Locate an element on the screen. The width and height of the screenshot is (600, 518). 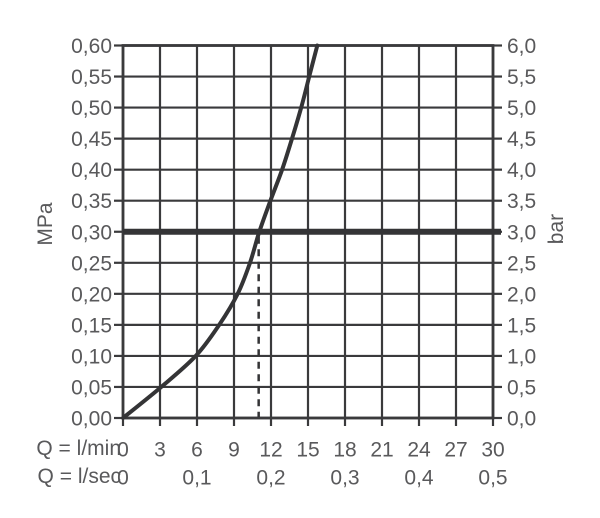
y-axis-left-tick-label: 0,15 is located at coordinates (91, 325).